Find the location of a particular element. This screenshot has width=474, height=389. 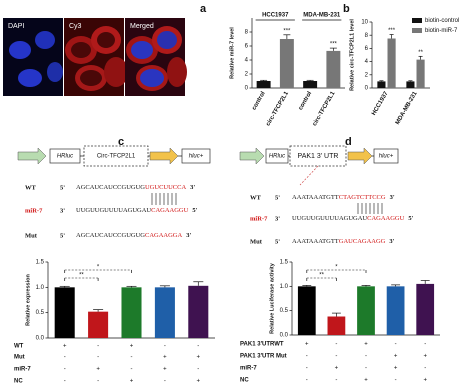

y-tick-label: 4 is located at coordinates (367, 62).